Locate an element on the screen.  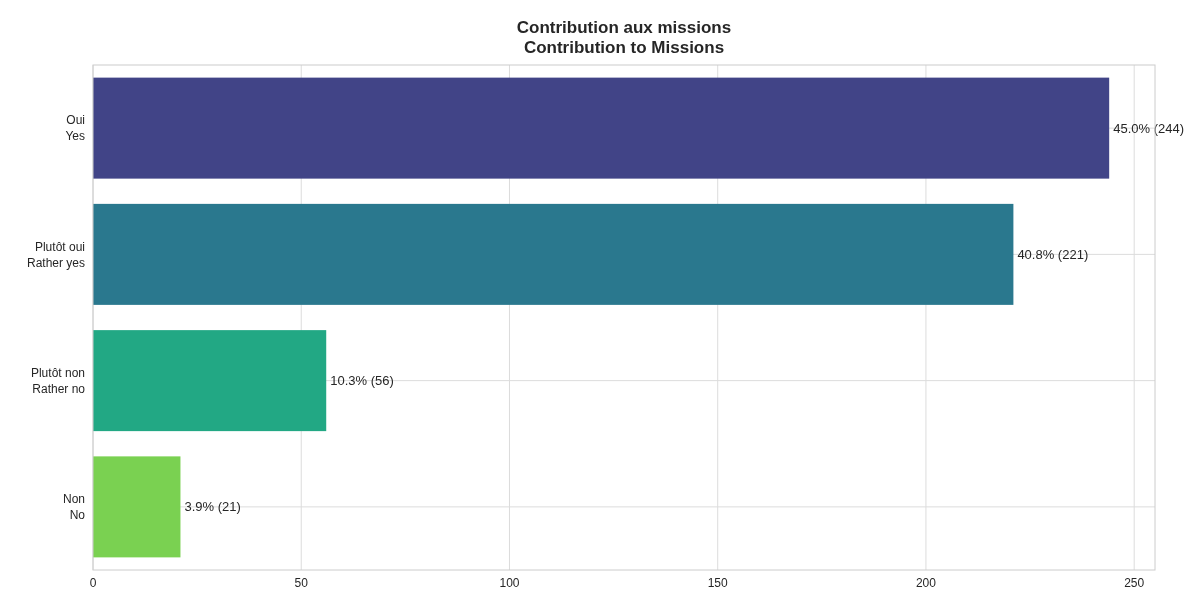
x-tick-label: 200 is located at coordinates (926, 583).